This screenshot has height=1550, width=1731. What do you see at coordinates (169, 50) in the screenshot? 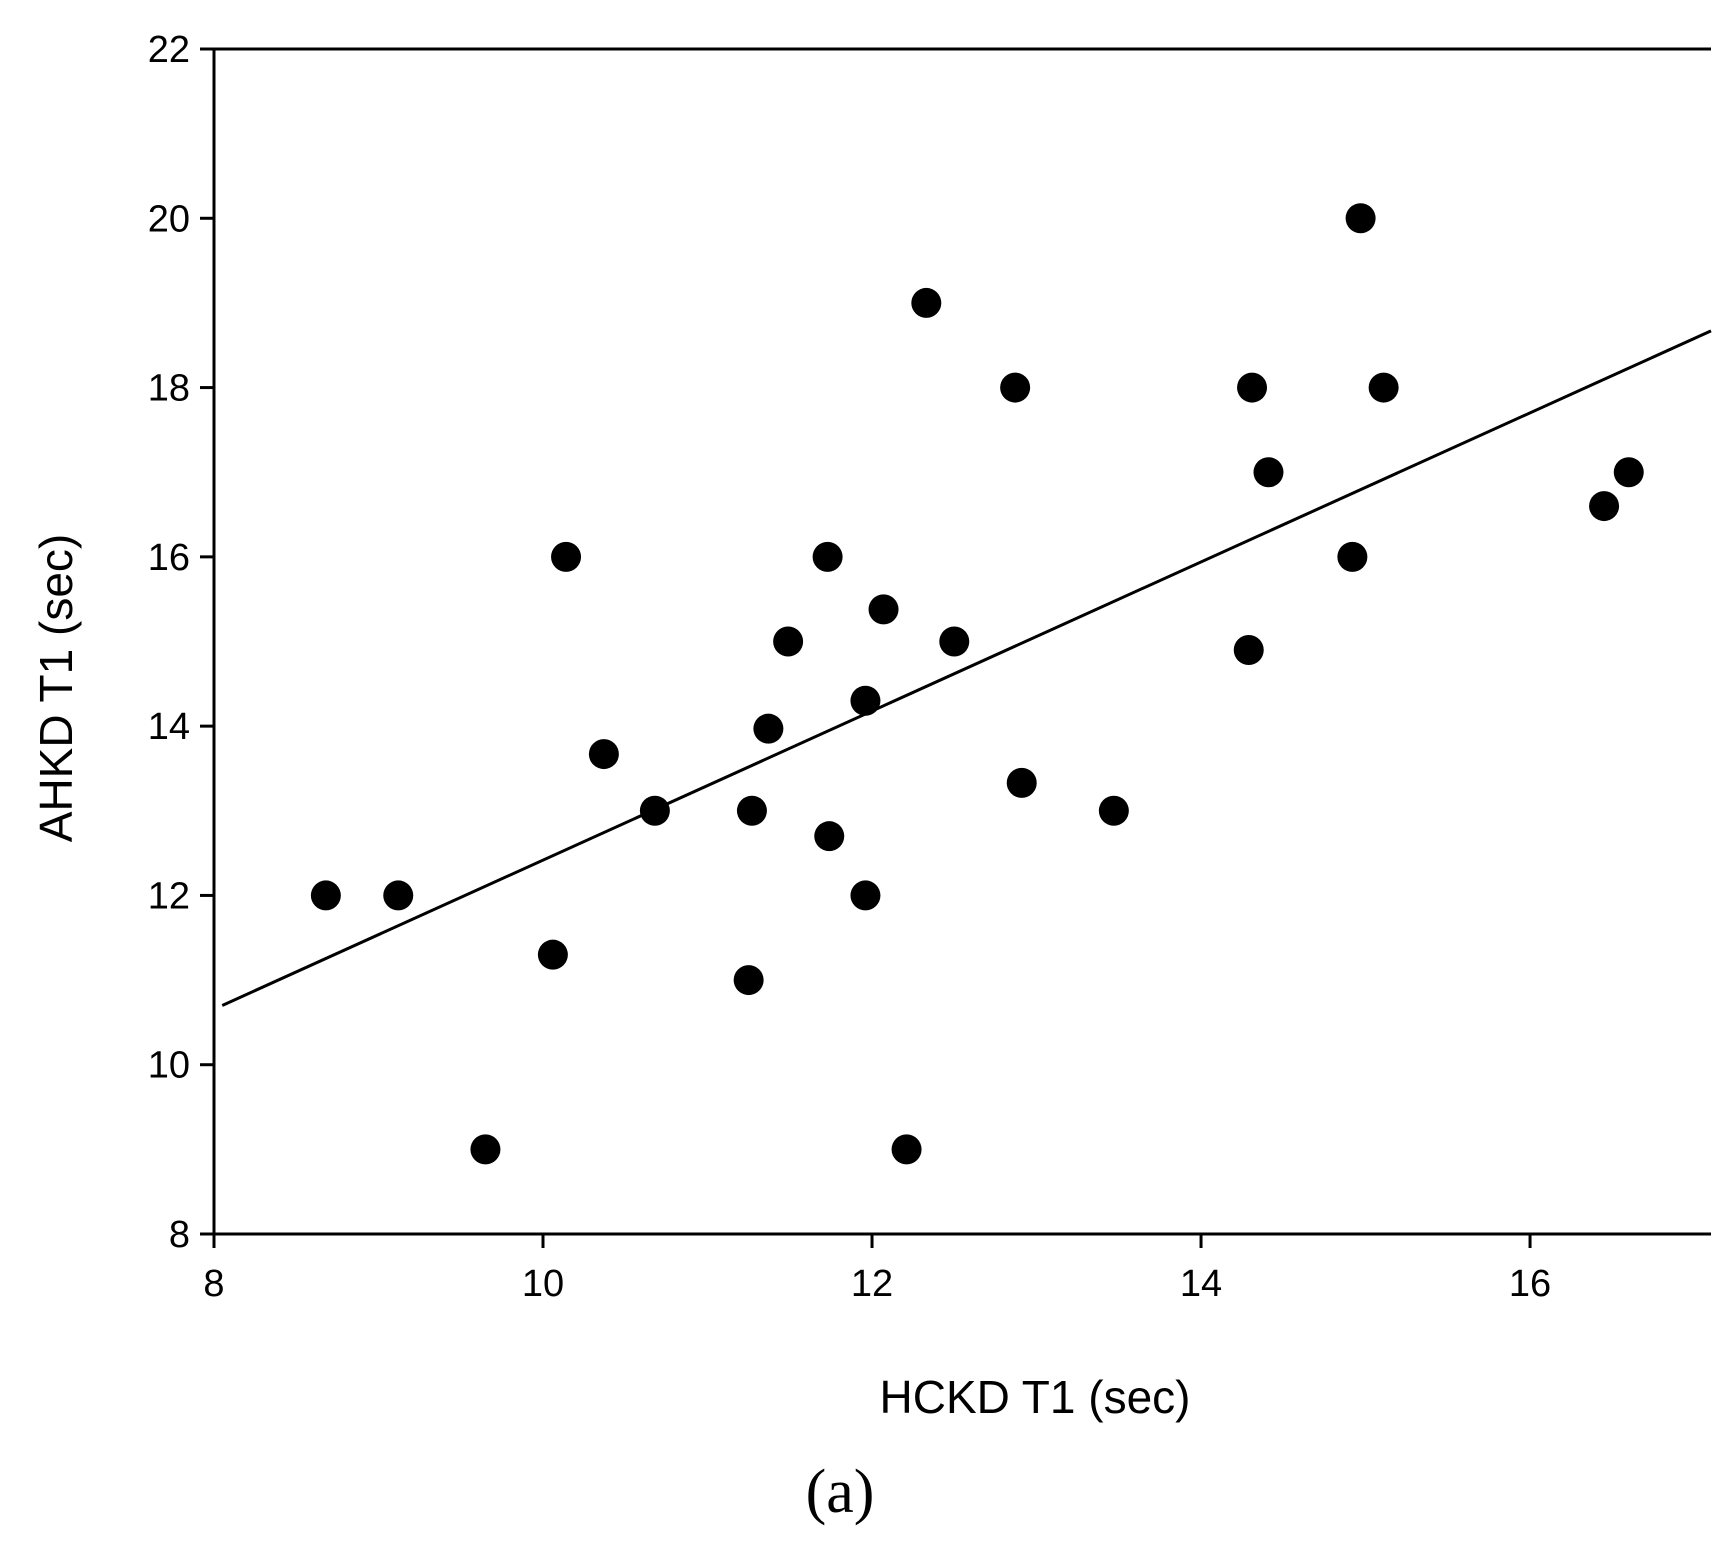
I see `y-tick-label: 22` at bounding box center [169, 50].